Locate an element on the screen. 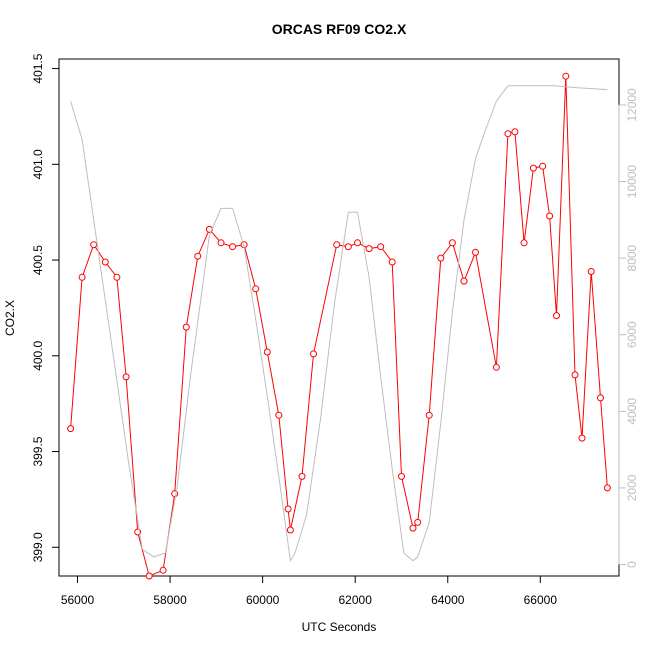  y2-tick-label: 12000 is located at coordinates (632, 105).